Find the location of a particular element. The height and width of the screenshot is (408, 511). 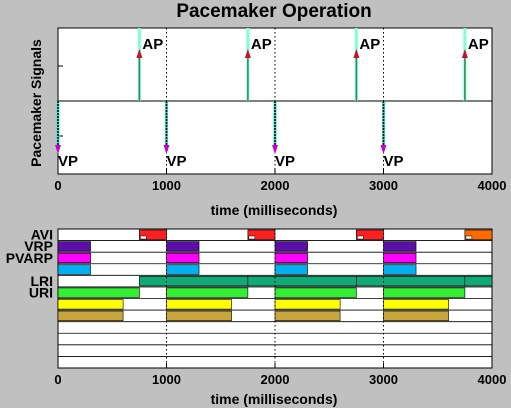

row-label: PVARP is located at coordinates (29, 258).